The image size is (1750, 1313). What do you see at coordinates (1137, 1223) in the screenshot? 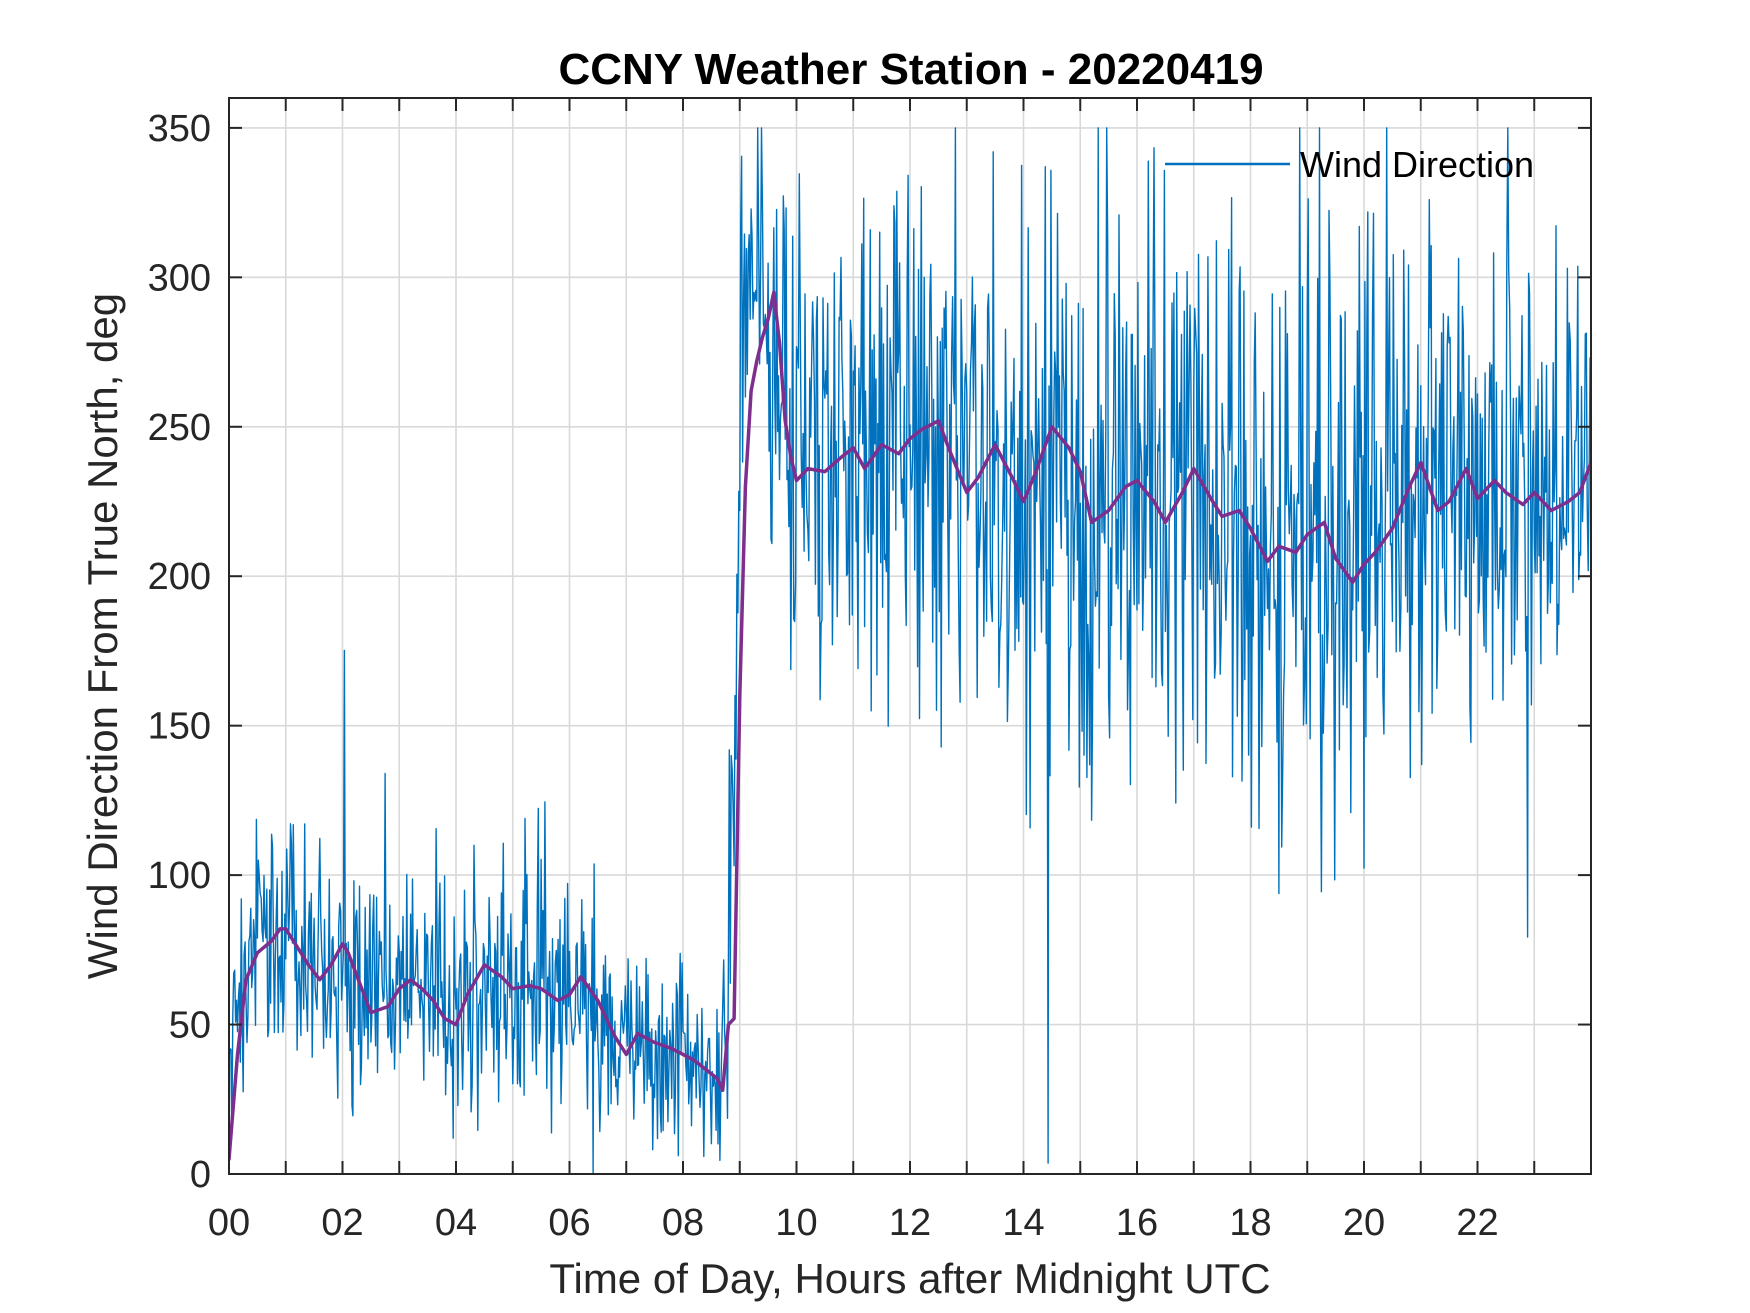
I see `x-tick-label: 16` at bounding box center [1137, 1223].